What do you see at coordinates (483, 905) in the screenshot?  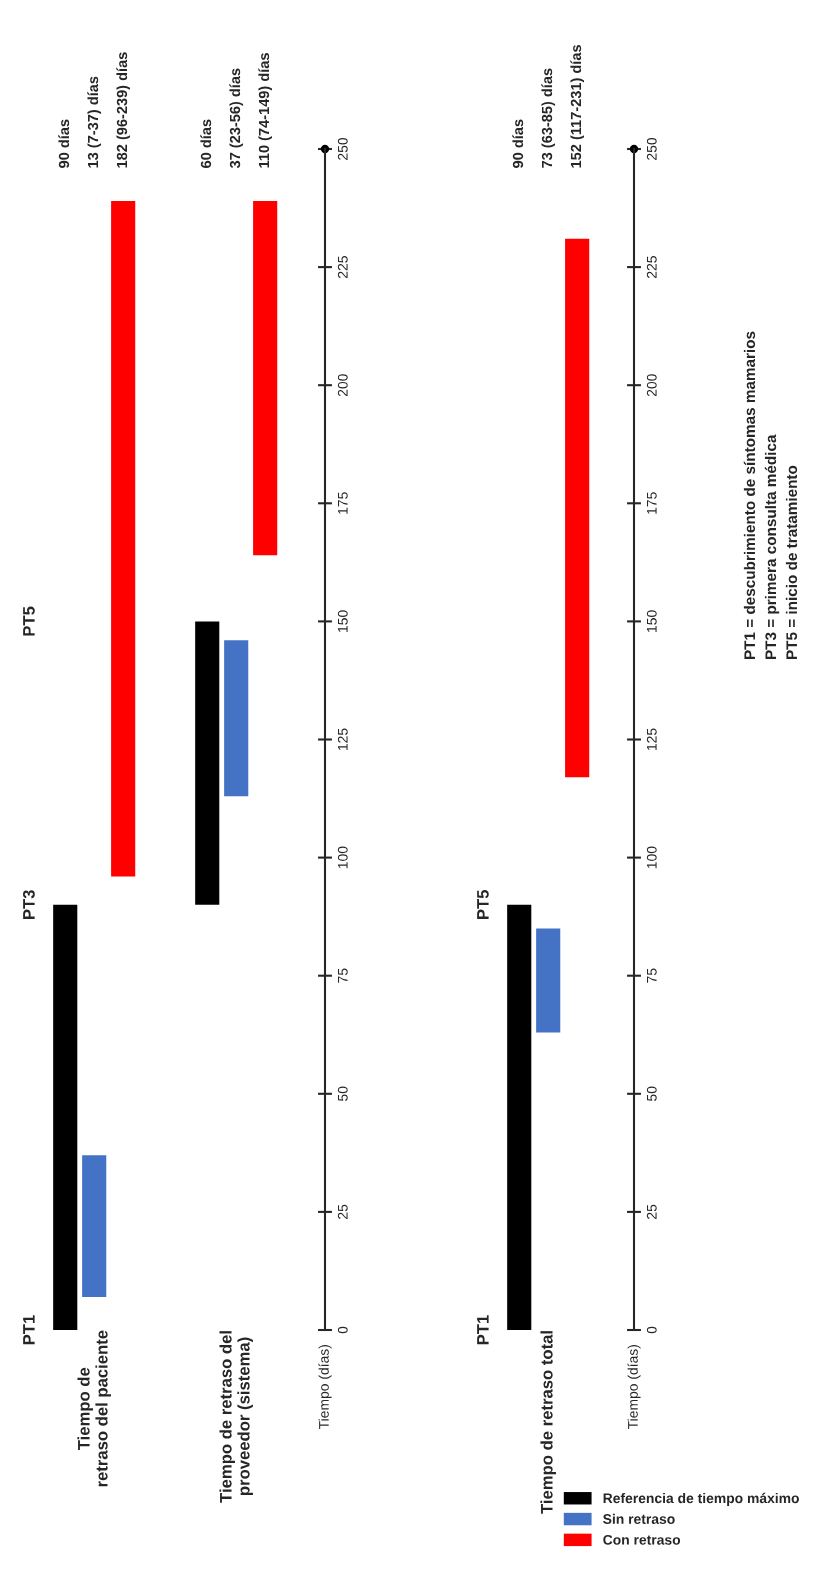 I see `text: PT5` at bounding box center [483, 905].